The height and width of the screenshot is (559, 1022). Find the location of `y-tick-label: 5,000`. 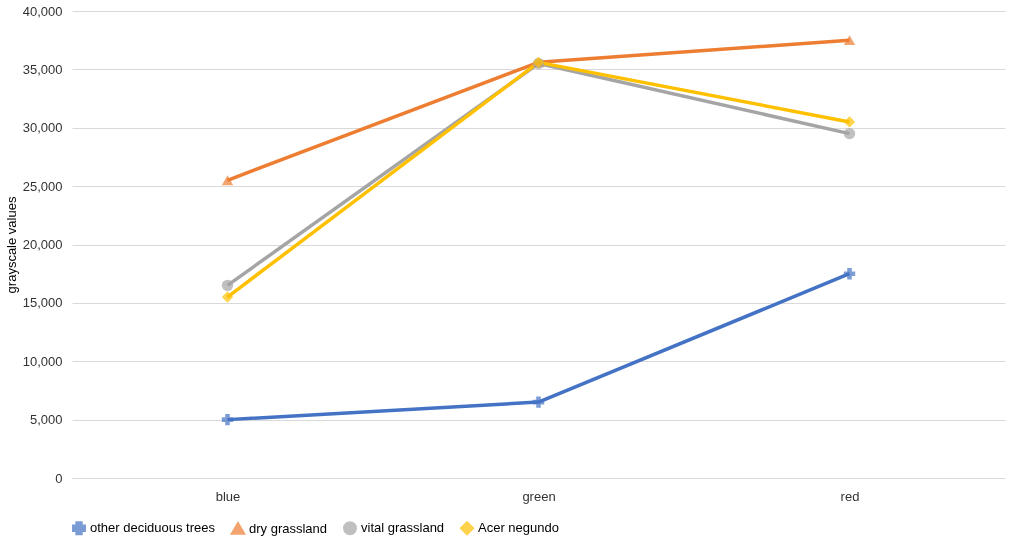

y-tick-label: 5,000 is located at coordinates (46, 420).